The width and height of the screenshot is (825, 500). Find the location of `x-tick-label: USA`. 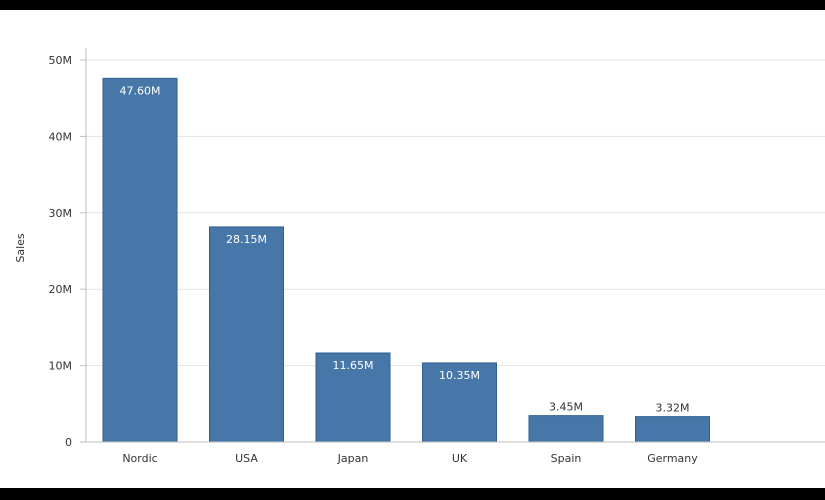

x-tick-label: USA is located at coordinates (246, 458).